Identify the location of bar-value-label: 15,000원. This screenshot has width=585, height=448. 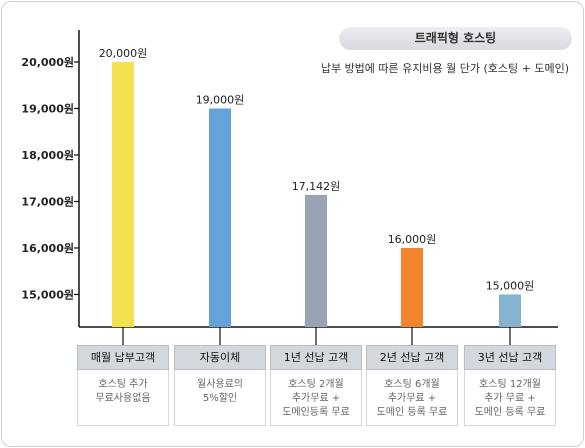
(510, 285).